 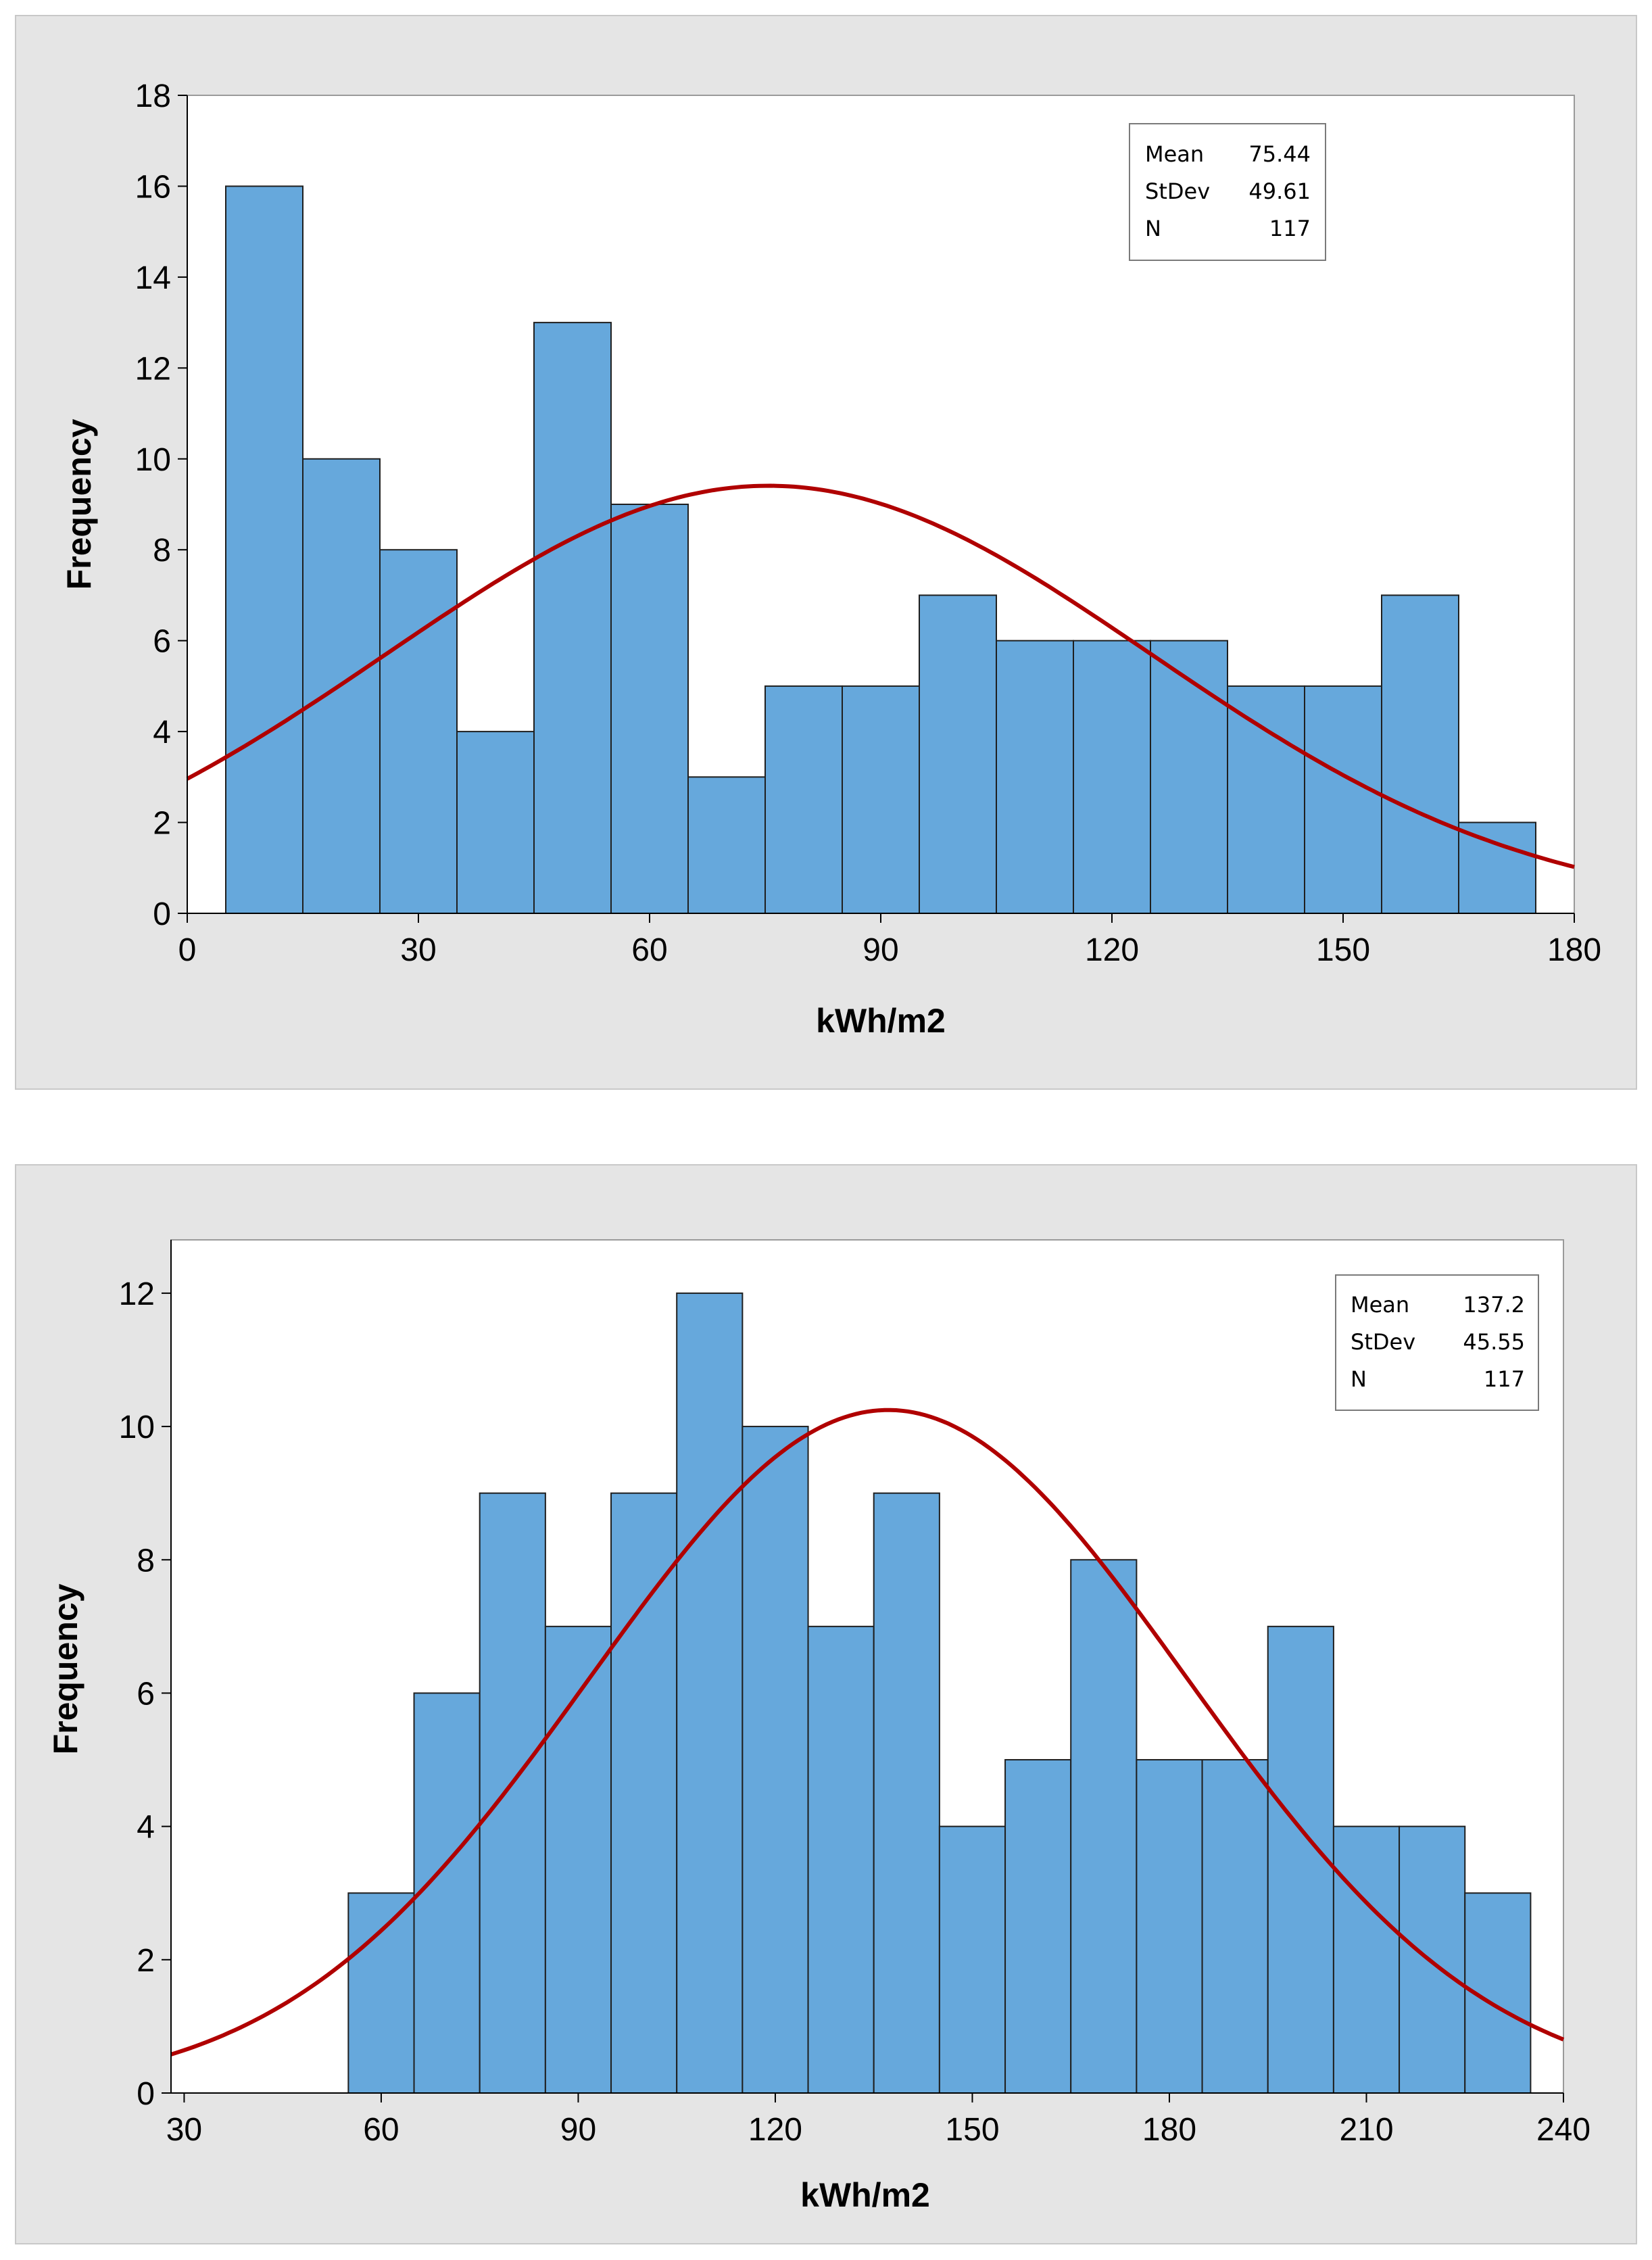 I want to click on x-tick-label: 0, so click(x=187, y=950).